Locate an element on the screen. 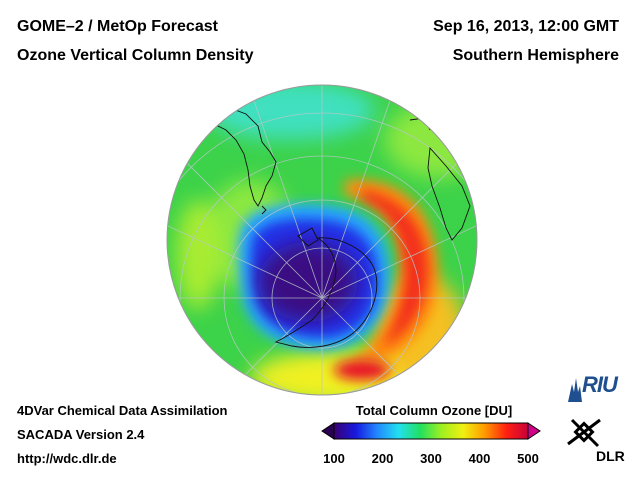 The height and width of the screenshot is (480, 640). title-line-1: GOME–2 / MetOp Forecast is located at coordinates (117, 26).